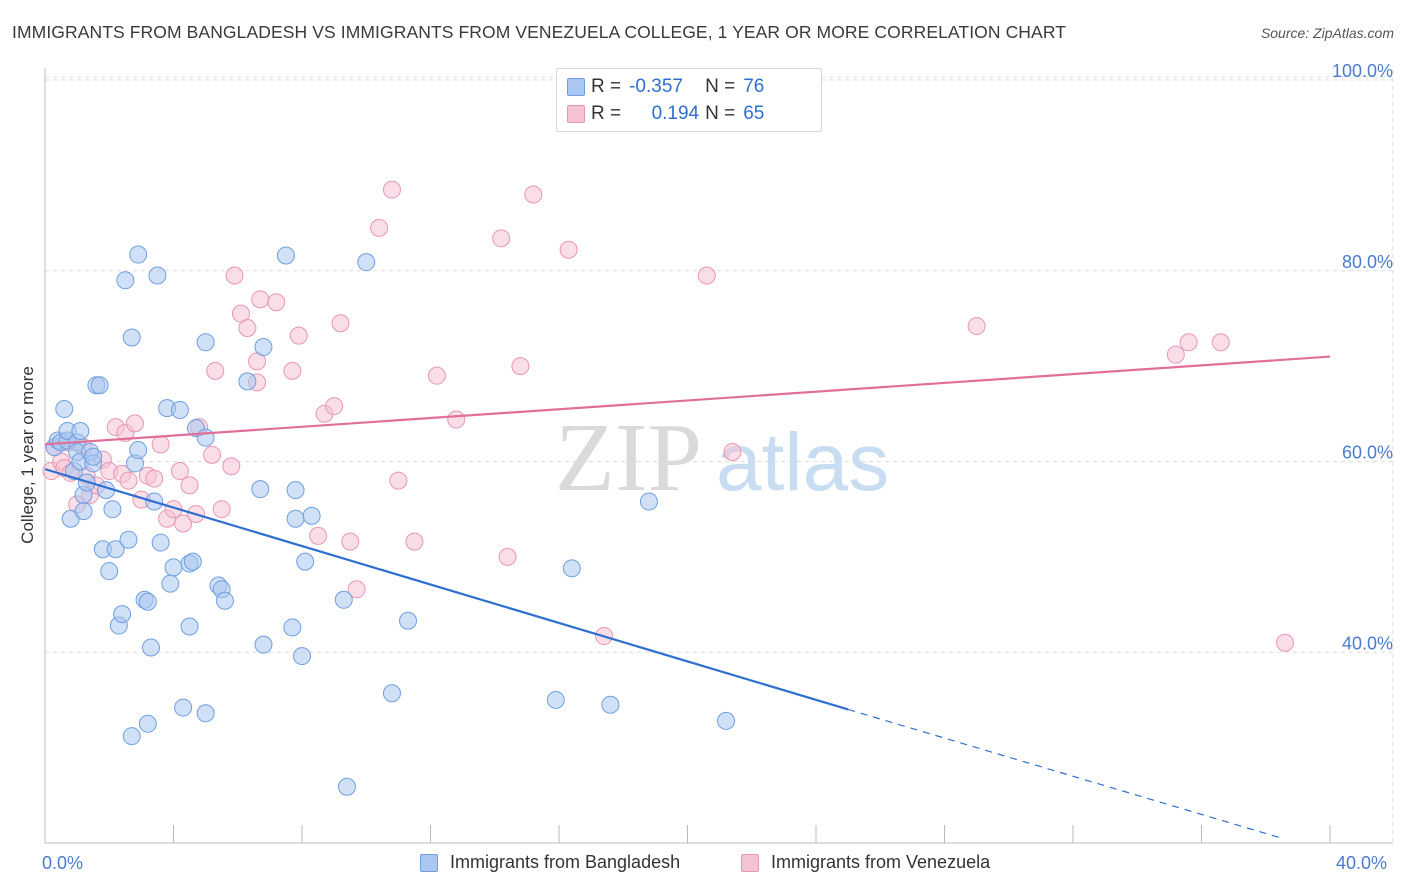 Image resolution: width=1406 pixels, height=892 pixels. What do you see at coordinates (1367, 453) in the screenshot?
I see `y-tick-label: 60.0%` at bounding box center [1367, 453].